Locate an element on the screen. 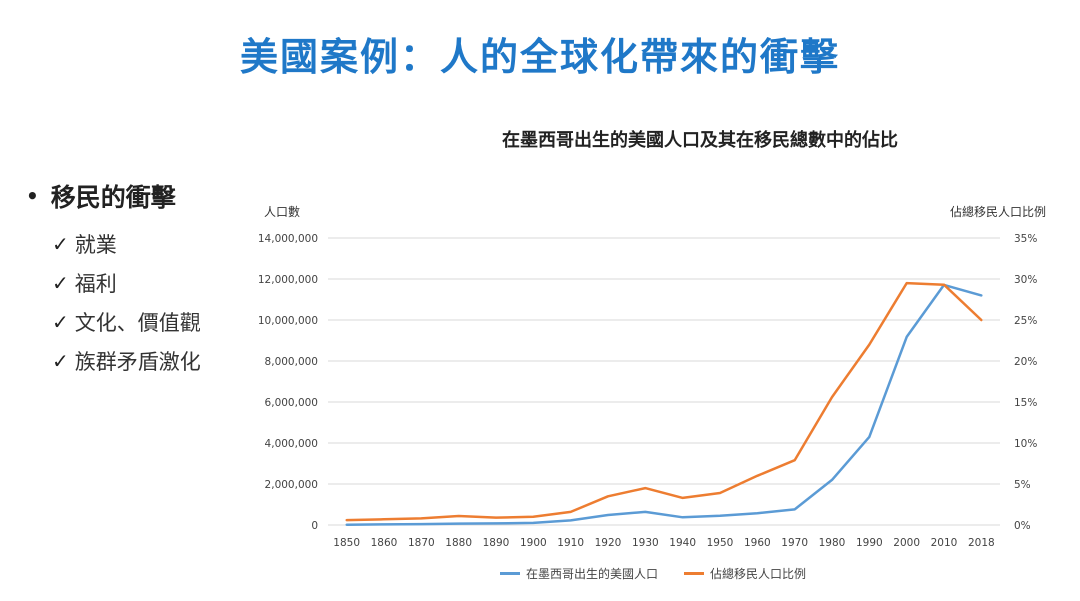  slide-title: 美國案例：人的全球化帶來的衝擊 is located at coordinates (539, 57).